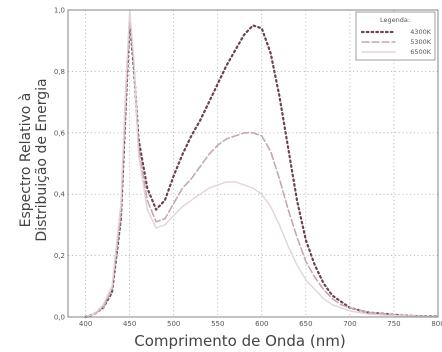 This screenshot has width=442, height=352. I want to click on y-axis-title-line-1: Espectro Relativo à, so click(26, 160).